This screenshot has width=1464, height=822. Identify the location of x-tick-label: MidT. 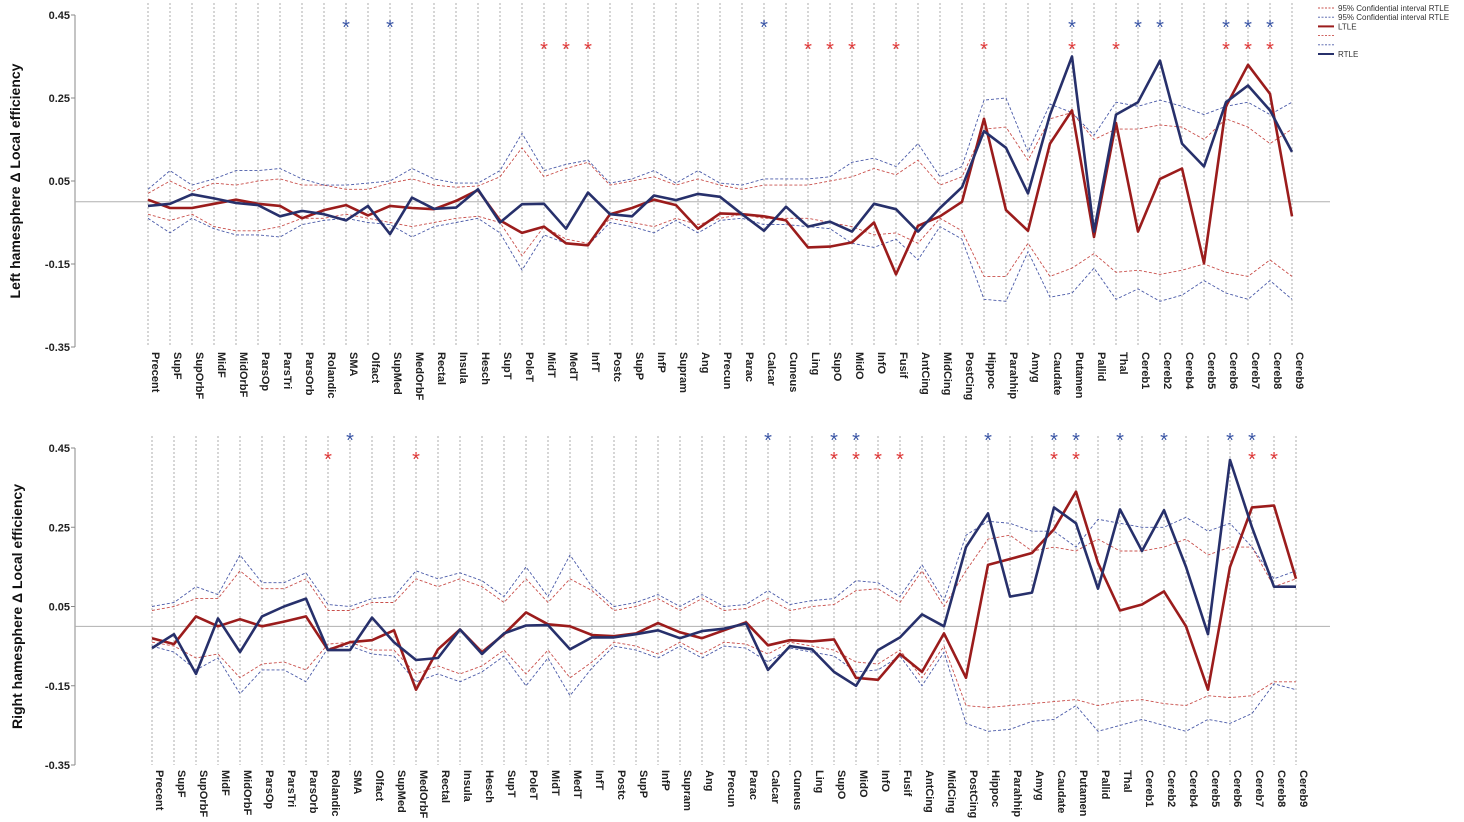
(555, 783).